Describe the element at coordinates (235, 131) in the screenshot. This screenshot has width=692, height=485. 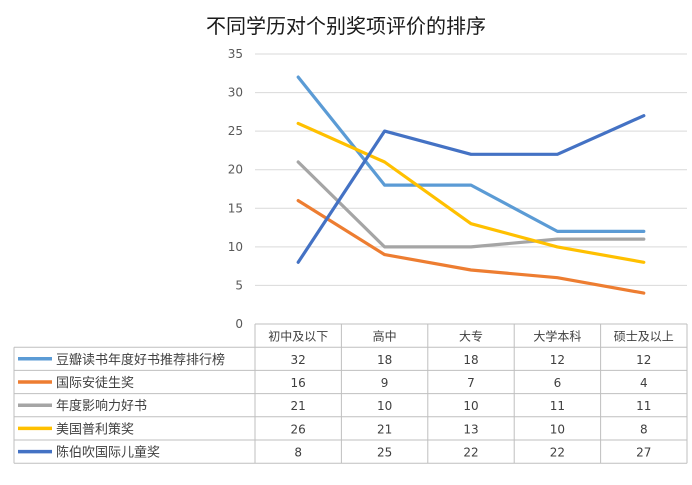
I see `y-tick-label: 25` at that location.